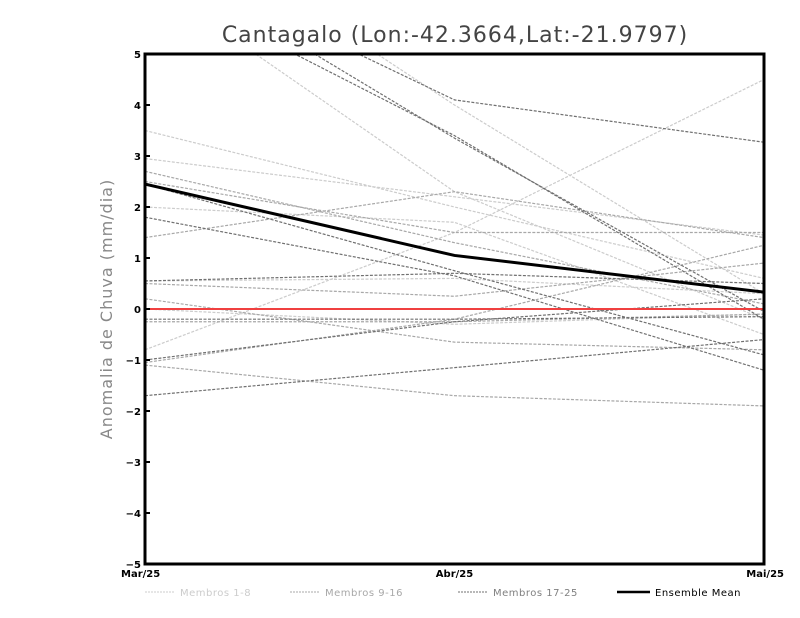 The width and height of the screenshot is (800, 618). I want to click on y-tick-label: 1, so click(137, 259).